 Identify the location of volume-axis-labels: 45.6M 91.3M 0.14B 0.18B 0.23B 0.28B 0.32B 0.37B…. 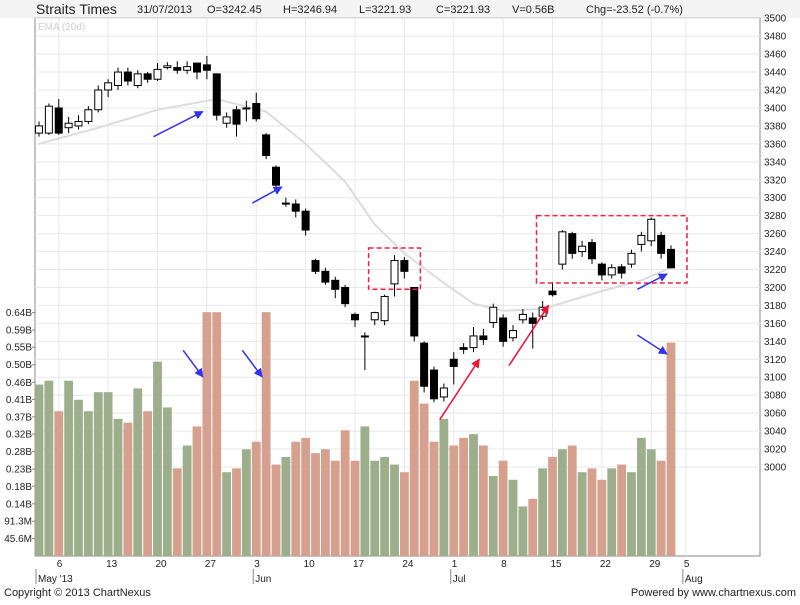
(19, 426).